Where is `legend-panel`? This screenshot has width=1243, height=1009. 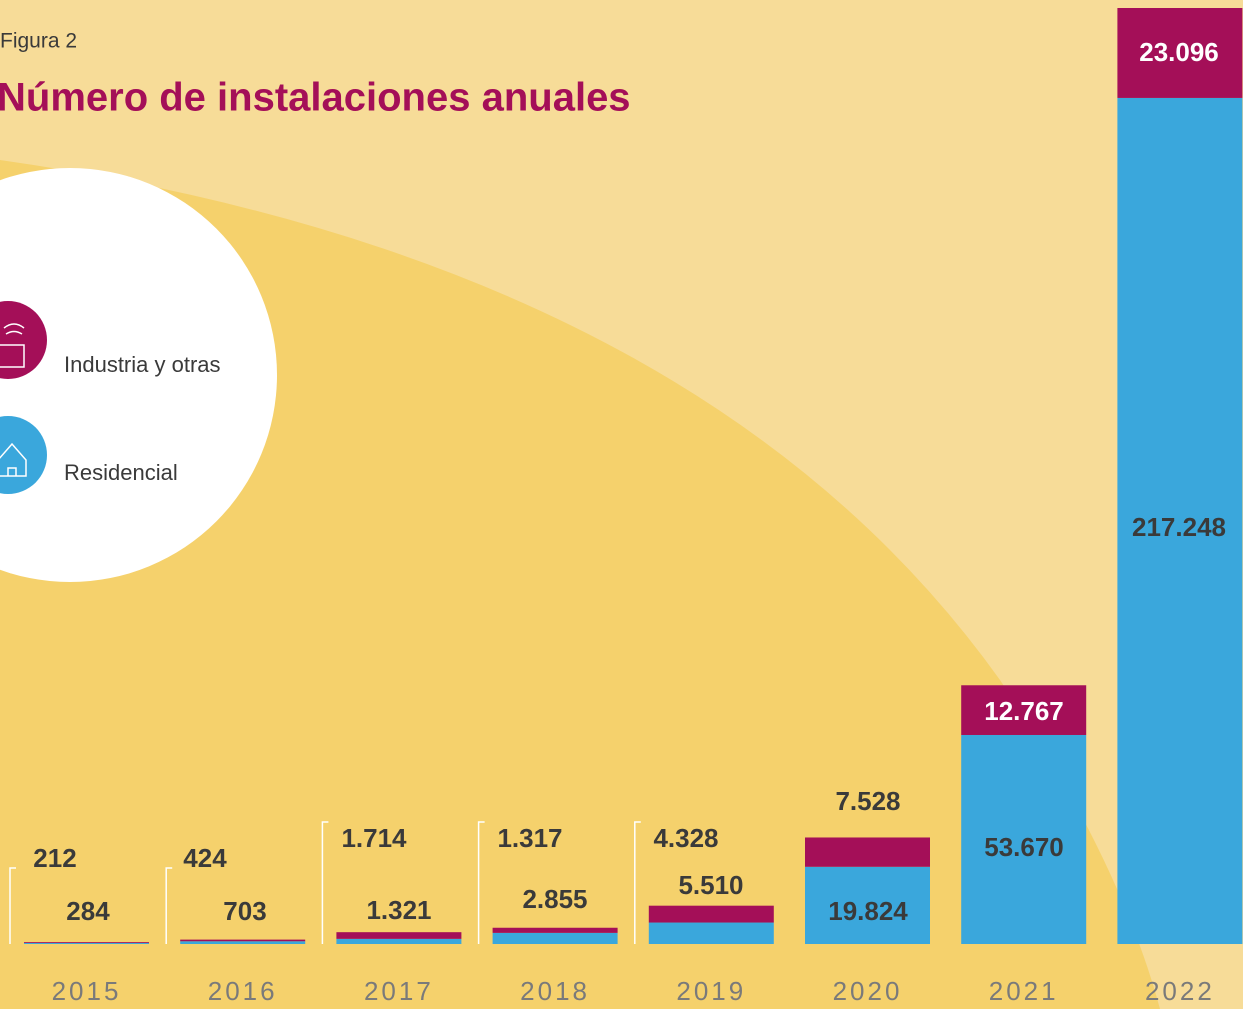
legend-panel is located at coordinates (138, 375).